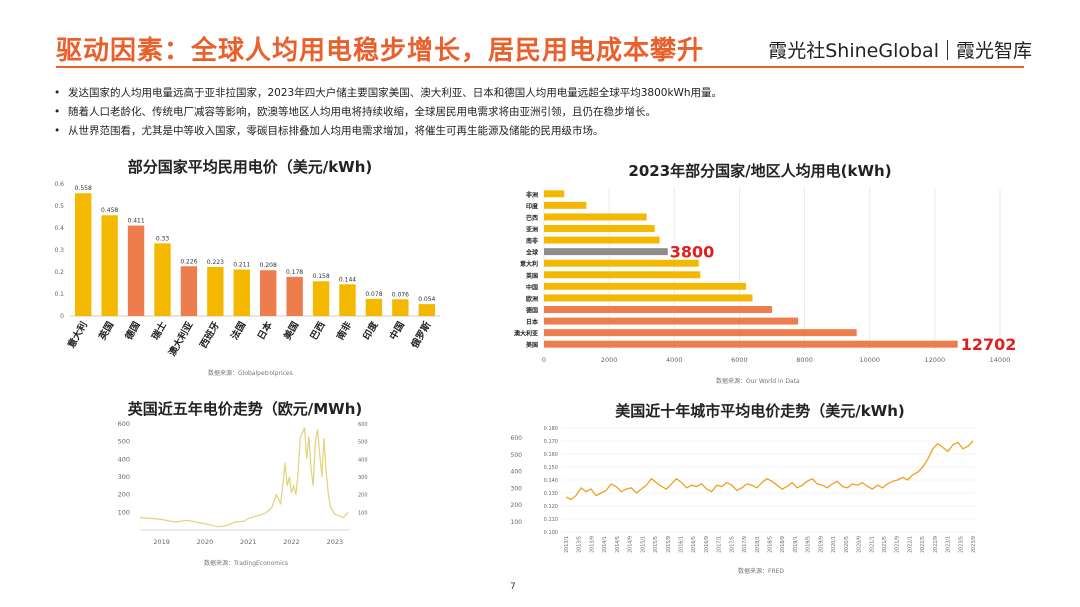 The width and height of the screenshot is (1080, 607). What do you see at coordinates (59, 272) in the screenshot?
I see `y-tick-label: 0.2` at bounding box center [59, 272].